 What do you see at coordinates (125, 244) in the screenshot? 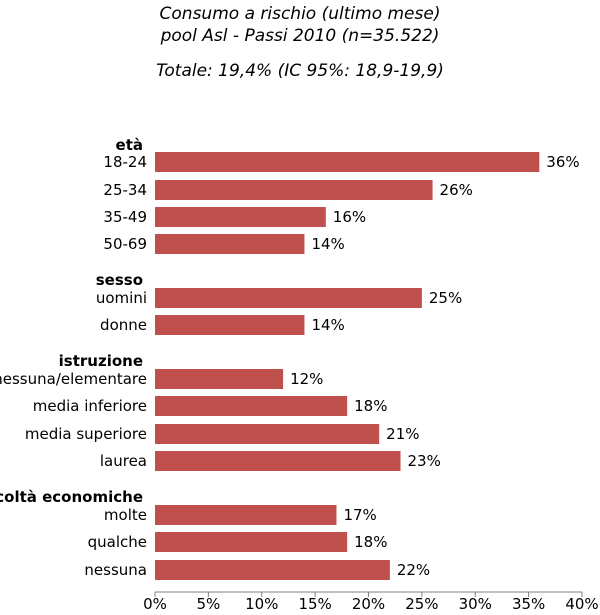
I see `category-label: 50-69` at bounding box center [125, 244].